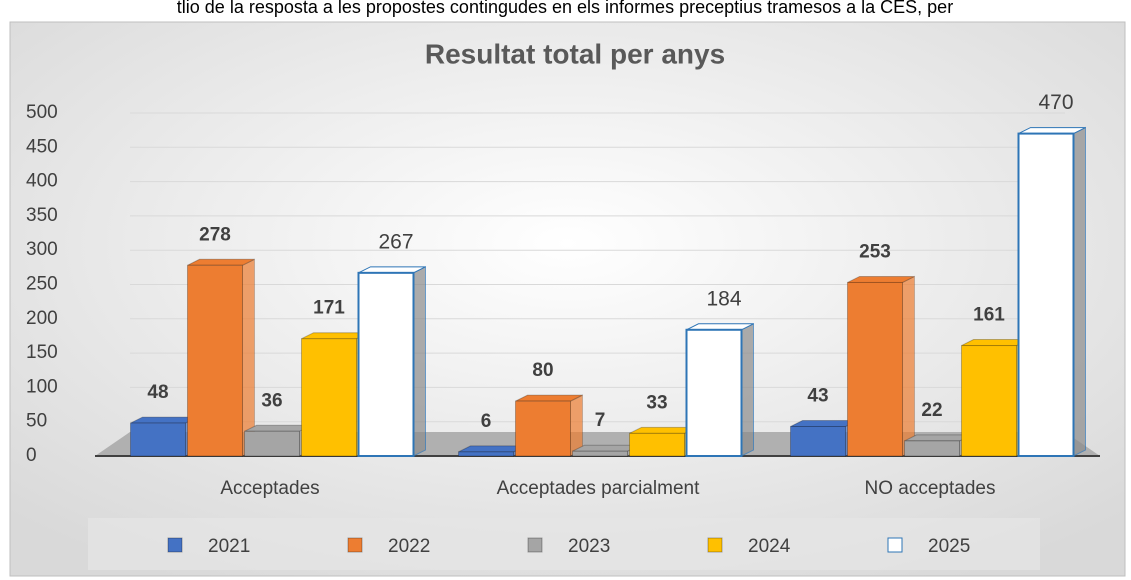 The width and height of the screenshot is (1131, 580). I want to click on data-label: 470, so click(1055, 102).